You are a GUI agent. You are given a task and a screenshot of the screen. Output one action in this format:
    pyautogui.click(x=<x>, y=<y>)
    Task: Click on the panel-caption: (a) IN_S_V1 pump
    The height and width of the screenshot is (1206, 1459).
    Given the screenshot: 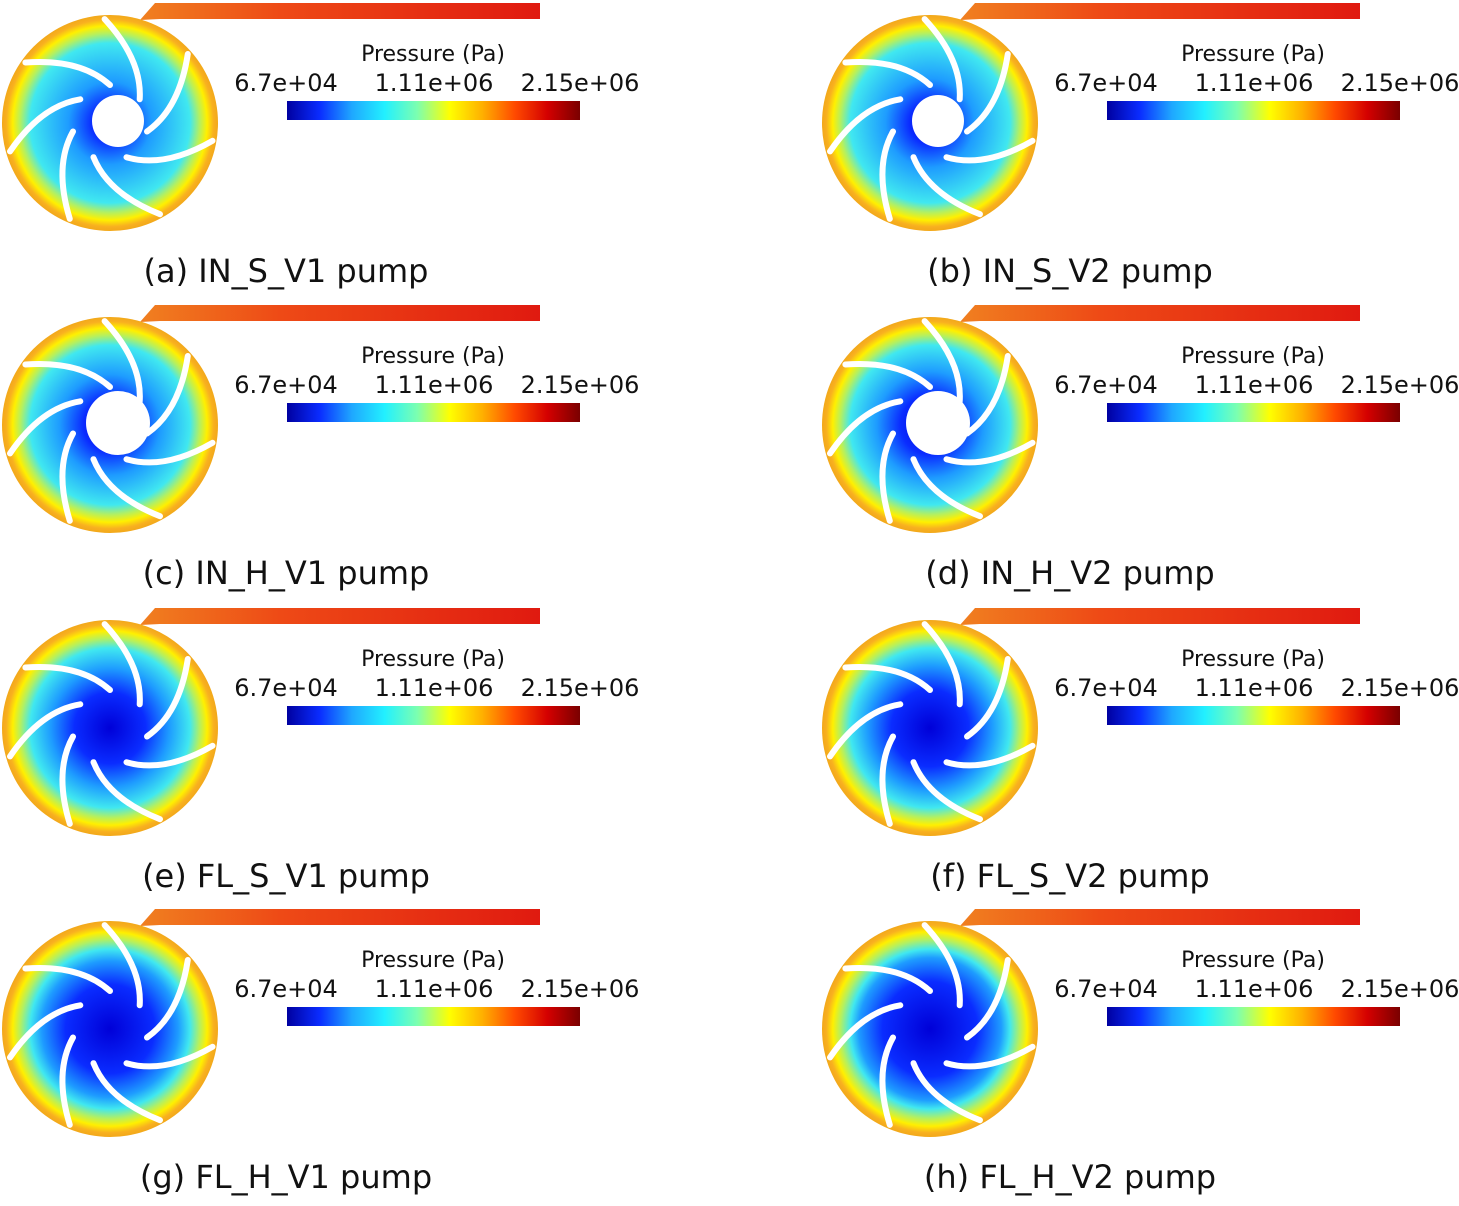 What is the action you would take?
    pyautogui.click(x=286, y=271)
    